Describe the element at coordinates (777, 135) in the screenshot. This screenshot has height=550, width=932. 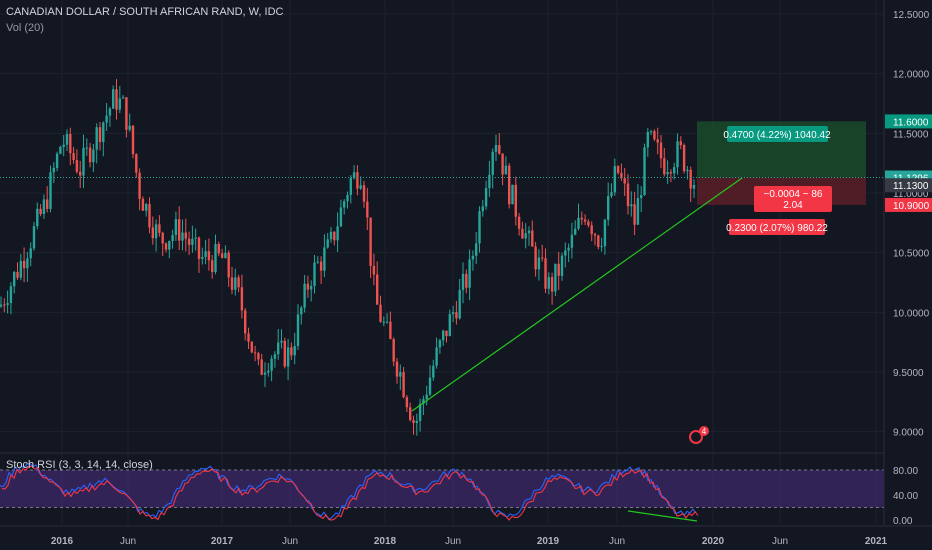
I see `profit-label: 0.4700 (4.22%) 1040.42` at that location.